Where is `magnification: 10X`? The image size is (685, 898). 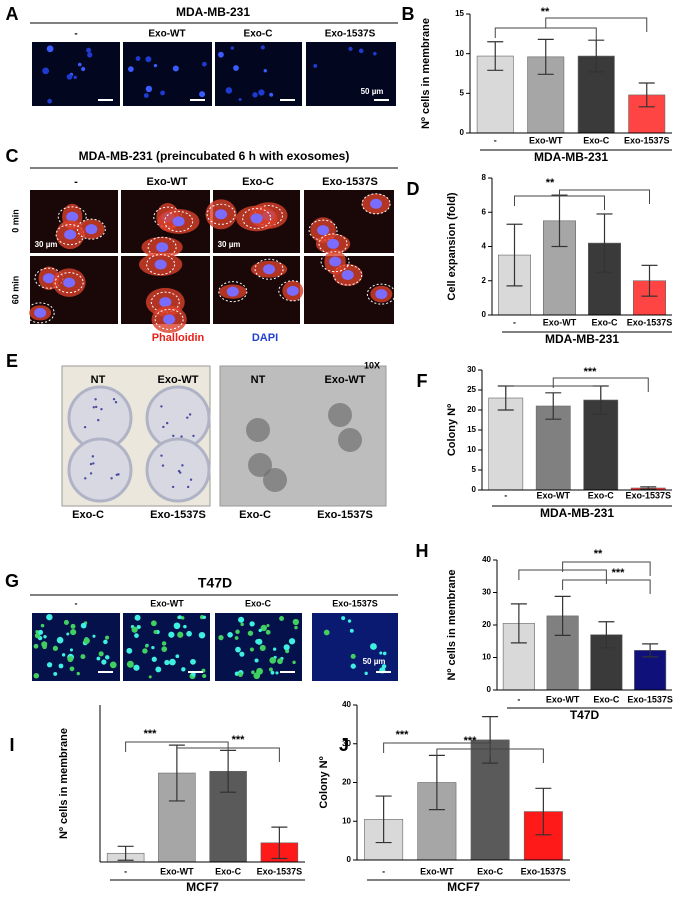 magnification: 10X is located at coordinates (372, 365).